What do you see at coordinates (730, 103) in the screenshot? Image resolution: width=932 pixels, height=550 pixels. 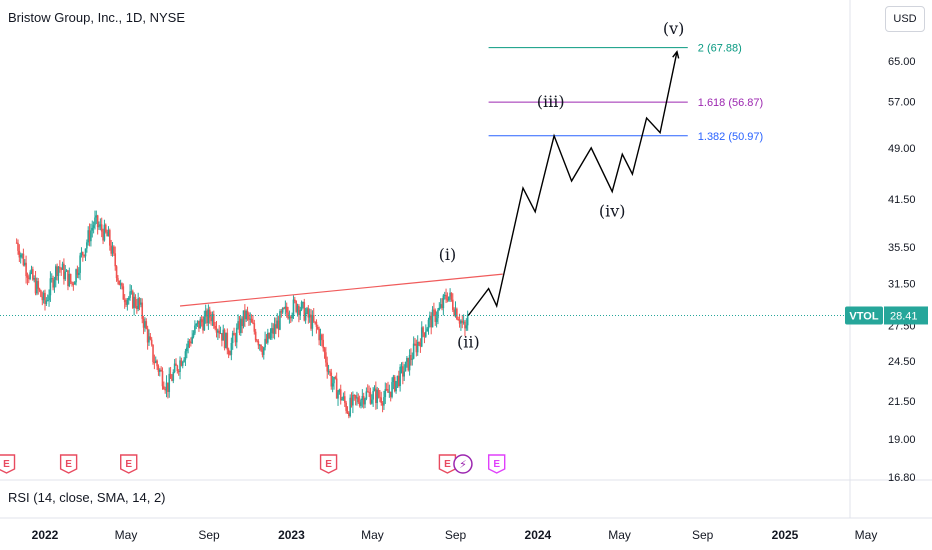 I see `fib-level-label: 1.618 (56.87)` at bounding box center [730, 103].